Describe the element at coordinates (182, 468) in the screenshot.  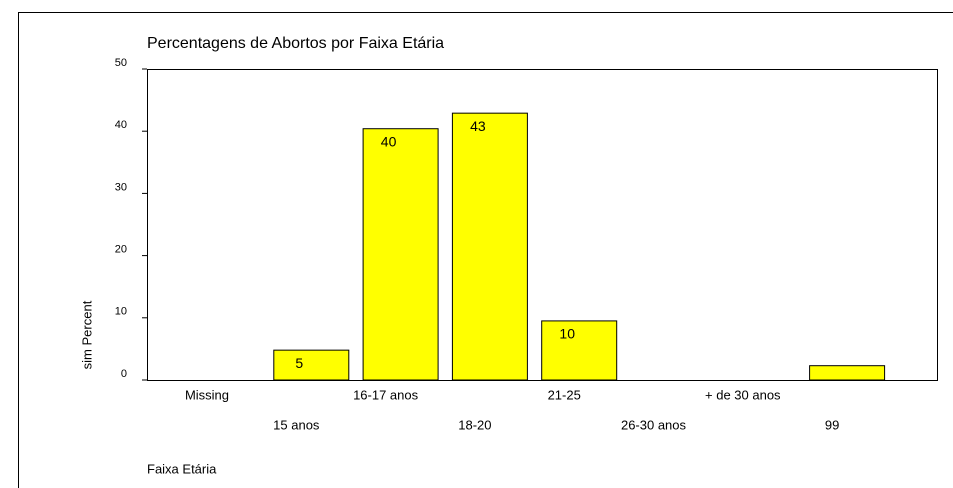
I see `x-axis-label: Faixa Etária` at that location.